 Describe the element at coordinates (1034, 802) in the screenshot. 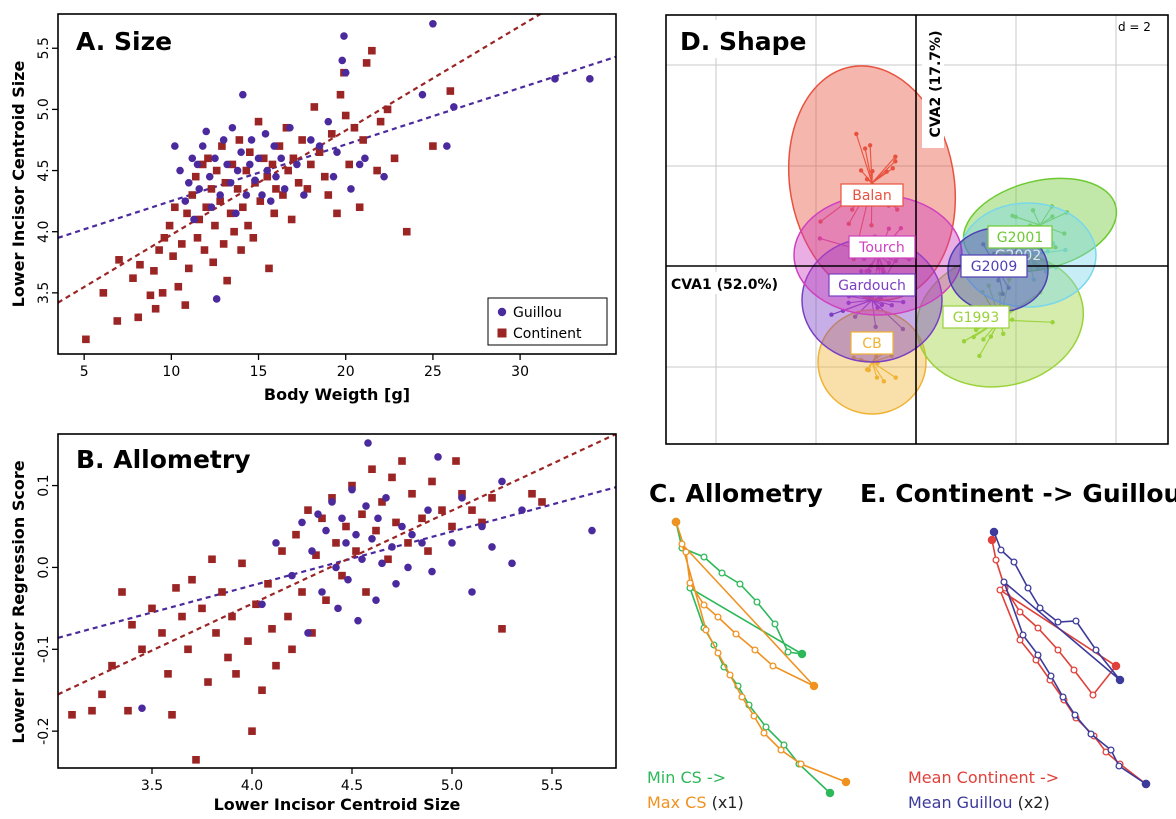

I see `panel-e-legend-guil-factor: (x2)` at that location.